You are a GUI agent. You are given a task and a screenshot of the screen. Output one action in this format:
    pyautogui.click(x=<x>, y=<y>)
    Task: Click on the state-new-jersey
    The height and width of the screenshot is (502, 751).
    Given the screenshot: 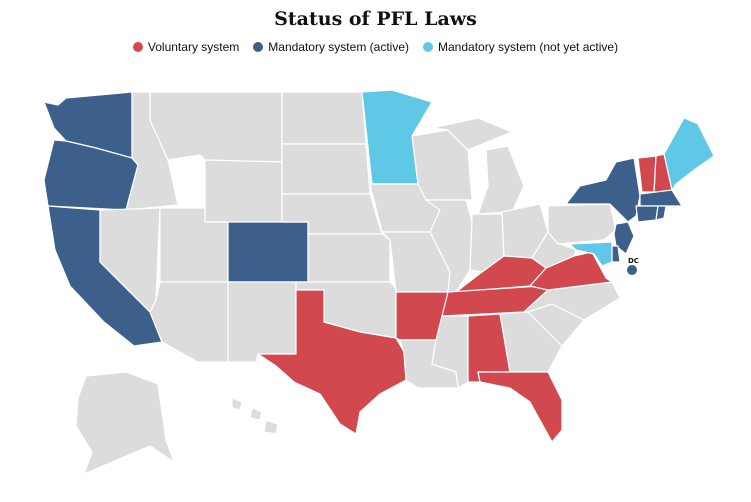 What is the action you would take?
    pyautogui.click(x=624, y=238)
    